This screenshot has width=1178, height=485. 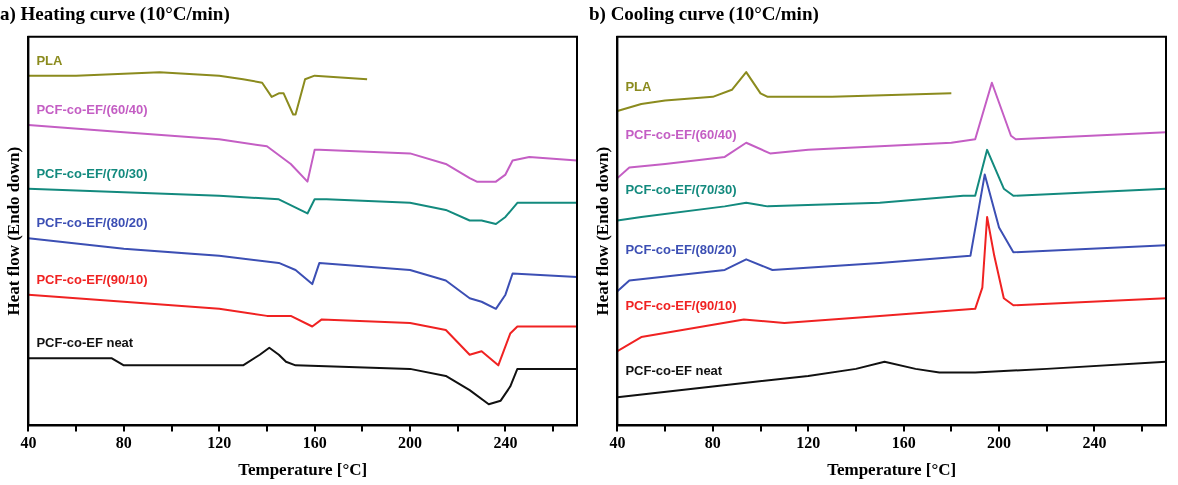 I want to click on chart-title: b) Cooling curve (10°C/min), so click(x=704, y=14).